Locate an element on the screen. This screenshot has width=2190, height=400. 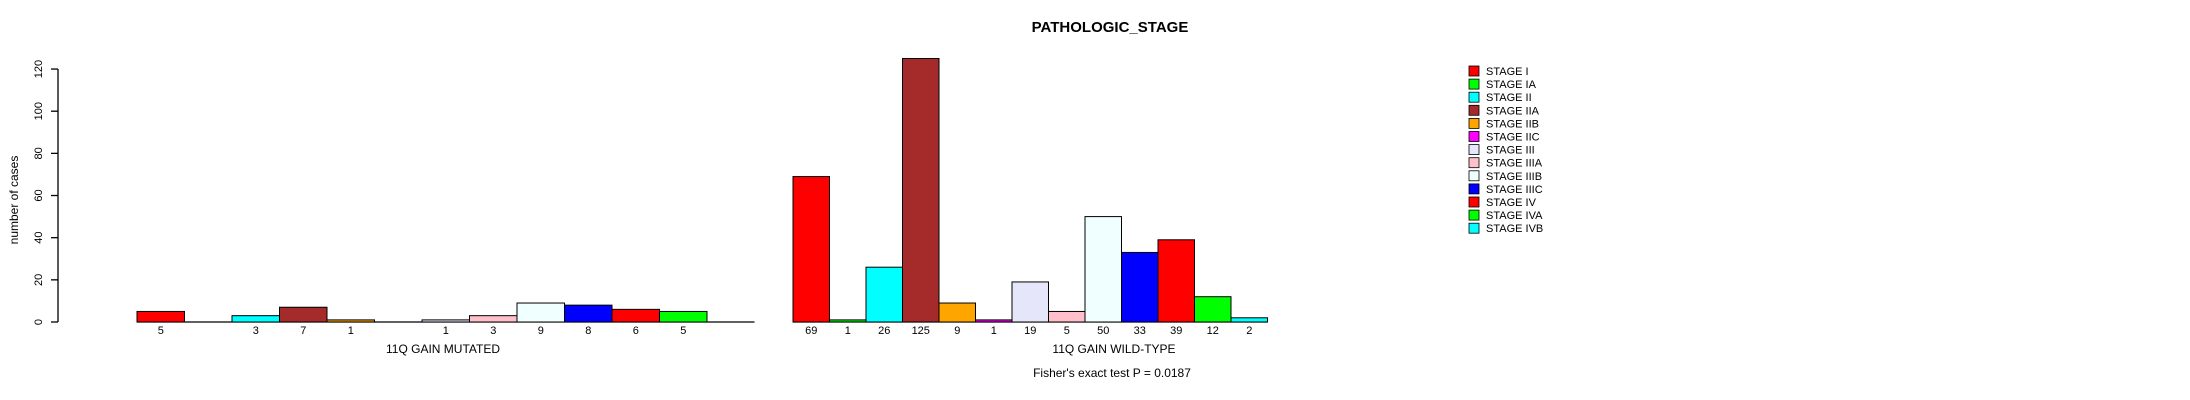
y-tick-label-60: 60 is located at coordinates (39, 195).